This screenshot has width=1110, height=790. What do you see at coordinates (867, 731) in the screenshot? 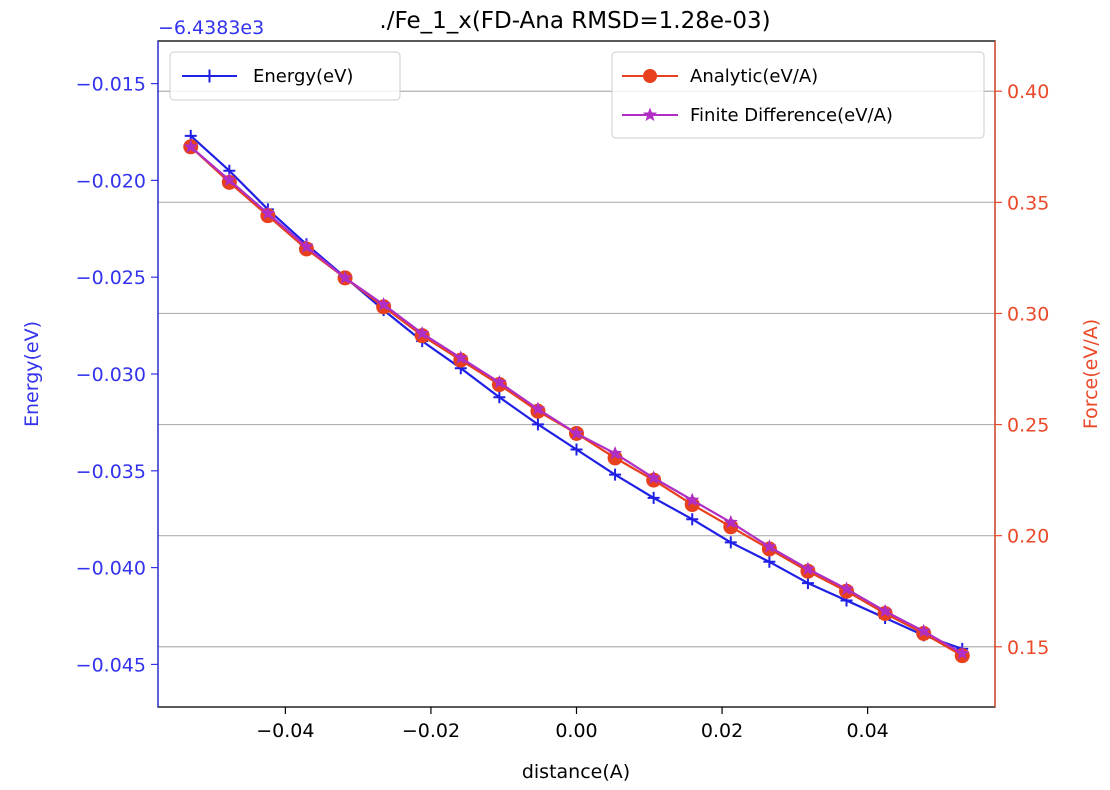
I see `x-tick-label: 0.04` at bounding box center [867, 731].